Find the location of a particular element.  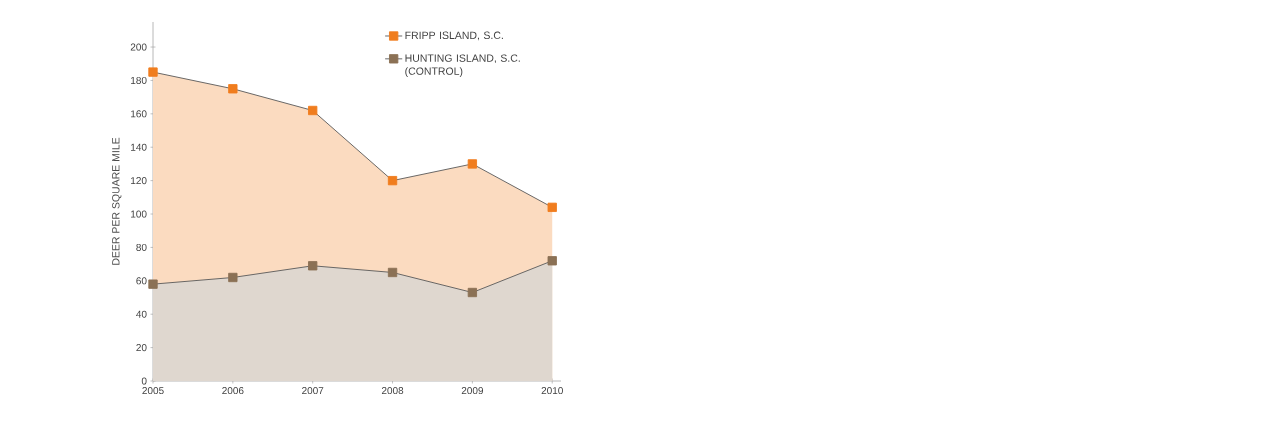

y-tick-label: 160 is located at coordinates (139, 114).